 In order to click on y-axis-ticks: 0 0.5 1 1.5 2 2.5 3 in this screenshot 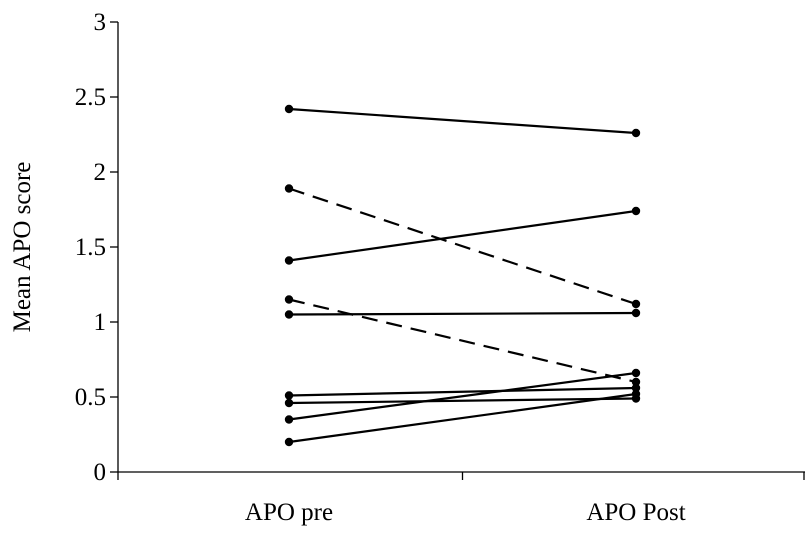, I will do `click(96, 247)`.